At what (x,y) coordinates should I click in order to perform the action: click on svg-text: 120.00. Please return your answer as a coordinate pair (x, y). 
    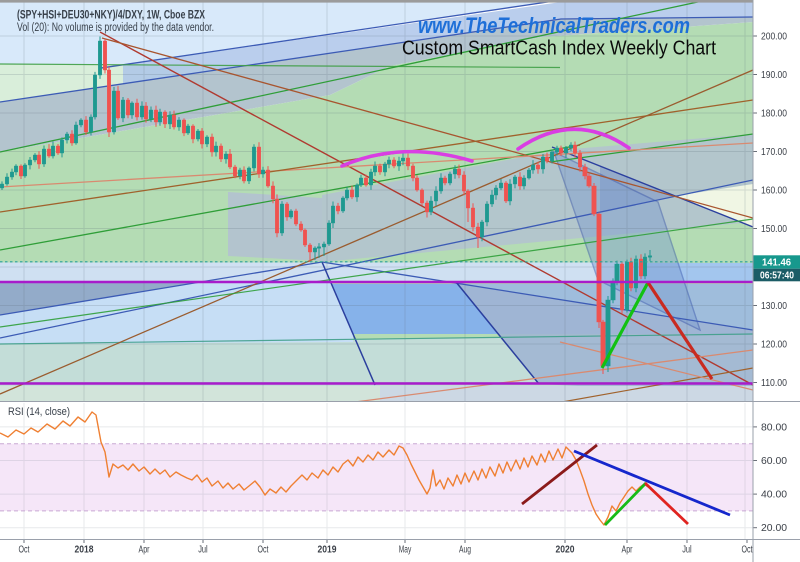
    Looking at the image, I should click on (774, 344).